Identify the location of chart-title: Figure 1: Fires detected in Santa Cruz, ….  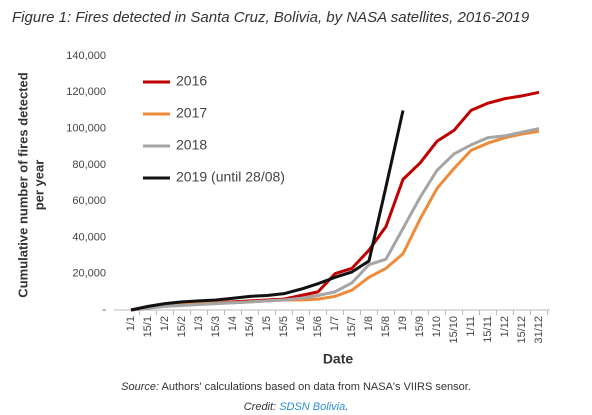
(271, 17).